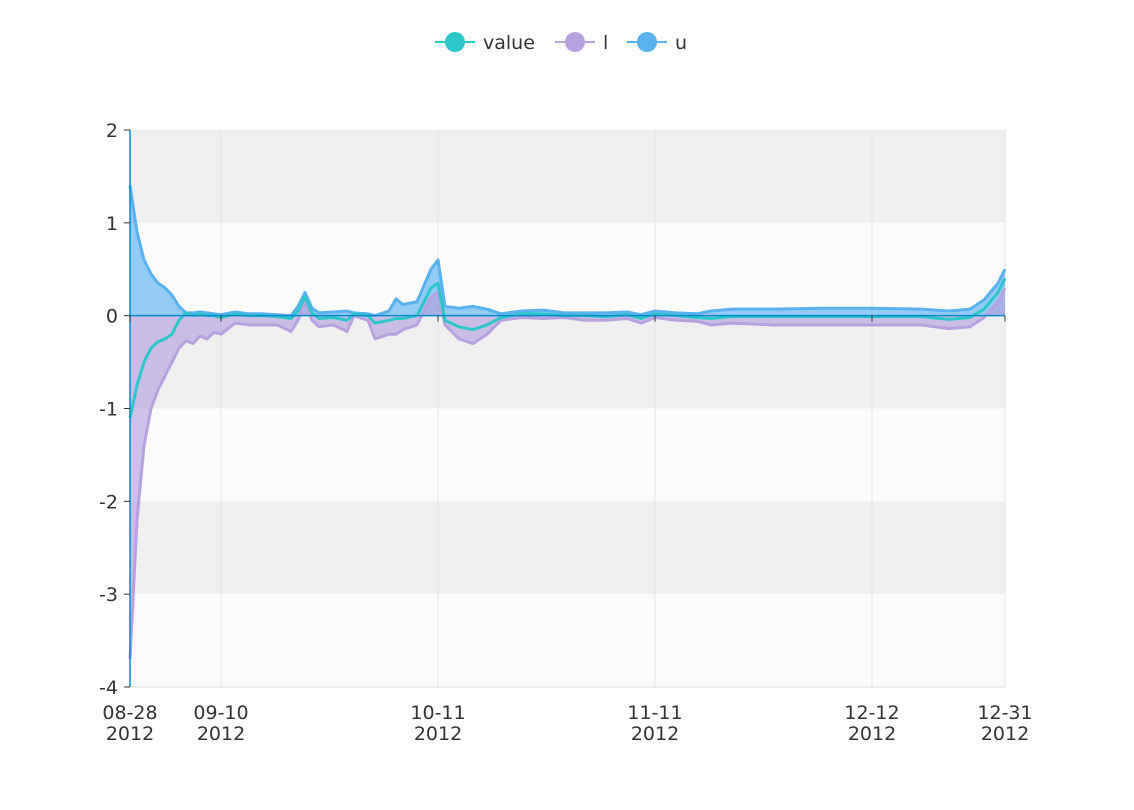  Describe the element at coordinates (108, 688) in the screenshot. I see `y-tick-label: -4` at that location.